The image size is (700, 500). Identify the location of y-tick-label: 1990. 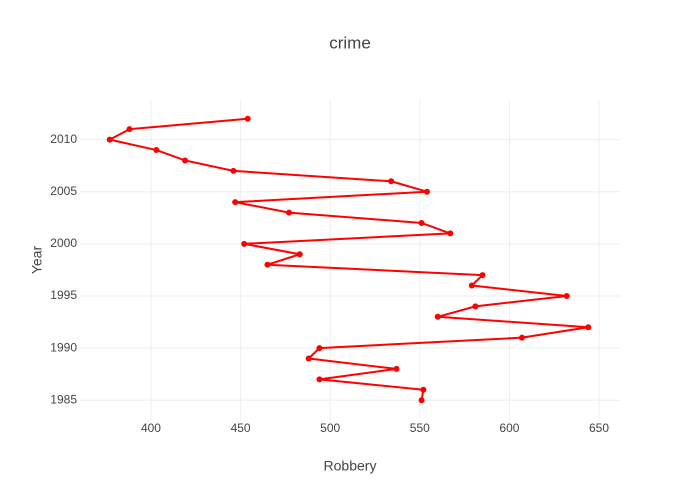
(63, 347).